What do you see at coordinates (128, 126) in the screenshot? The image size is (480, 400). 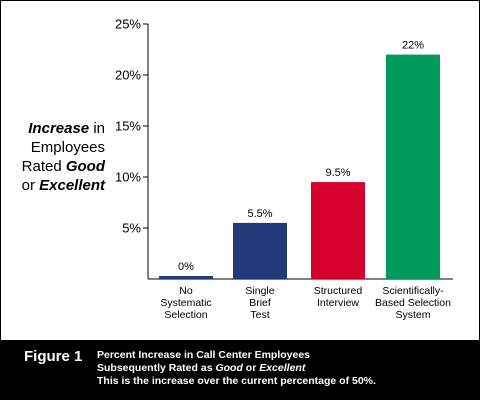 I see `y-tick-label: 15%` at bounding box center [128, 126].